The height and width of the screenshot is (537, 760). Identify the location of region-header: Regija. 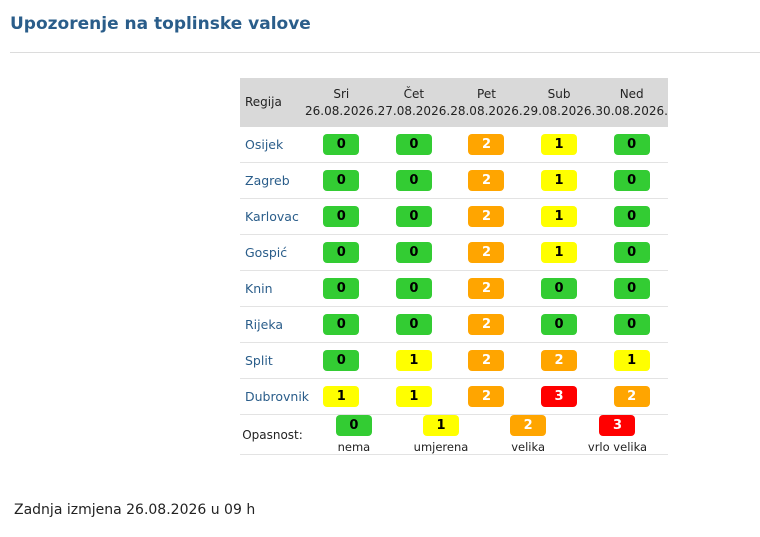
(272, 102).